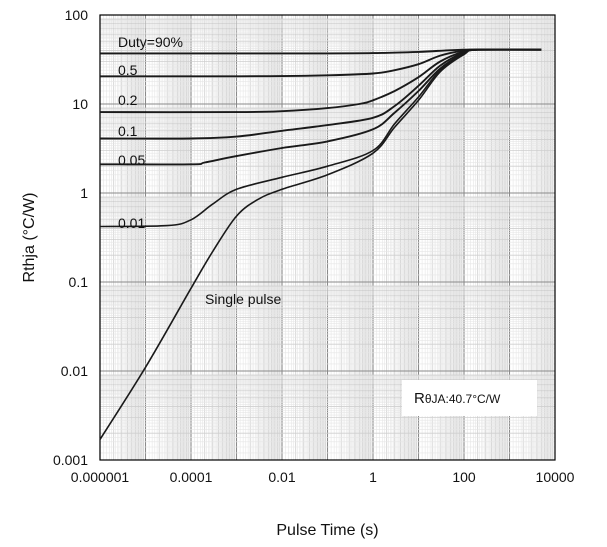 This screenshot has width=607, height=547. What do you see at coordinates (435, 399) in the screenshot?
I see `annotation-subscript: θJA` at bounding box center [435, 399].